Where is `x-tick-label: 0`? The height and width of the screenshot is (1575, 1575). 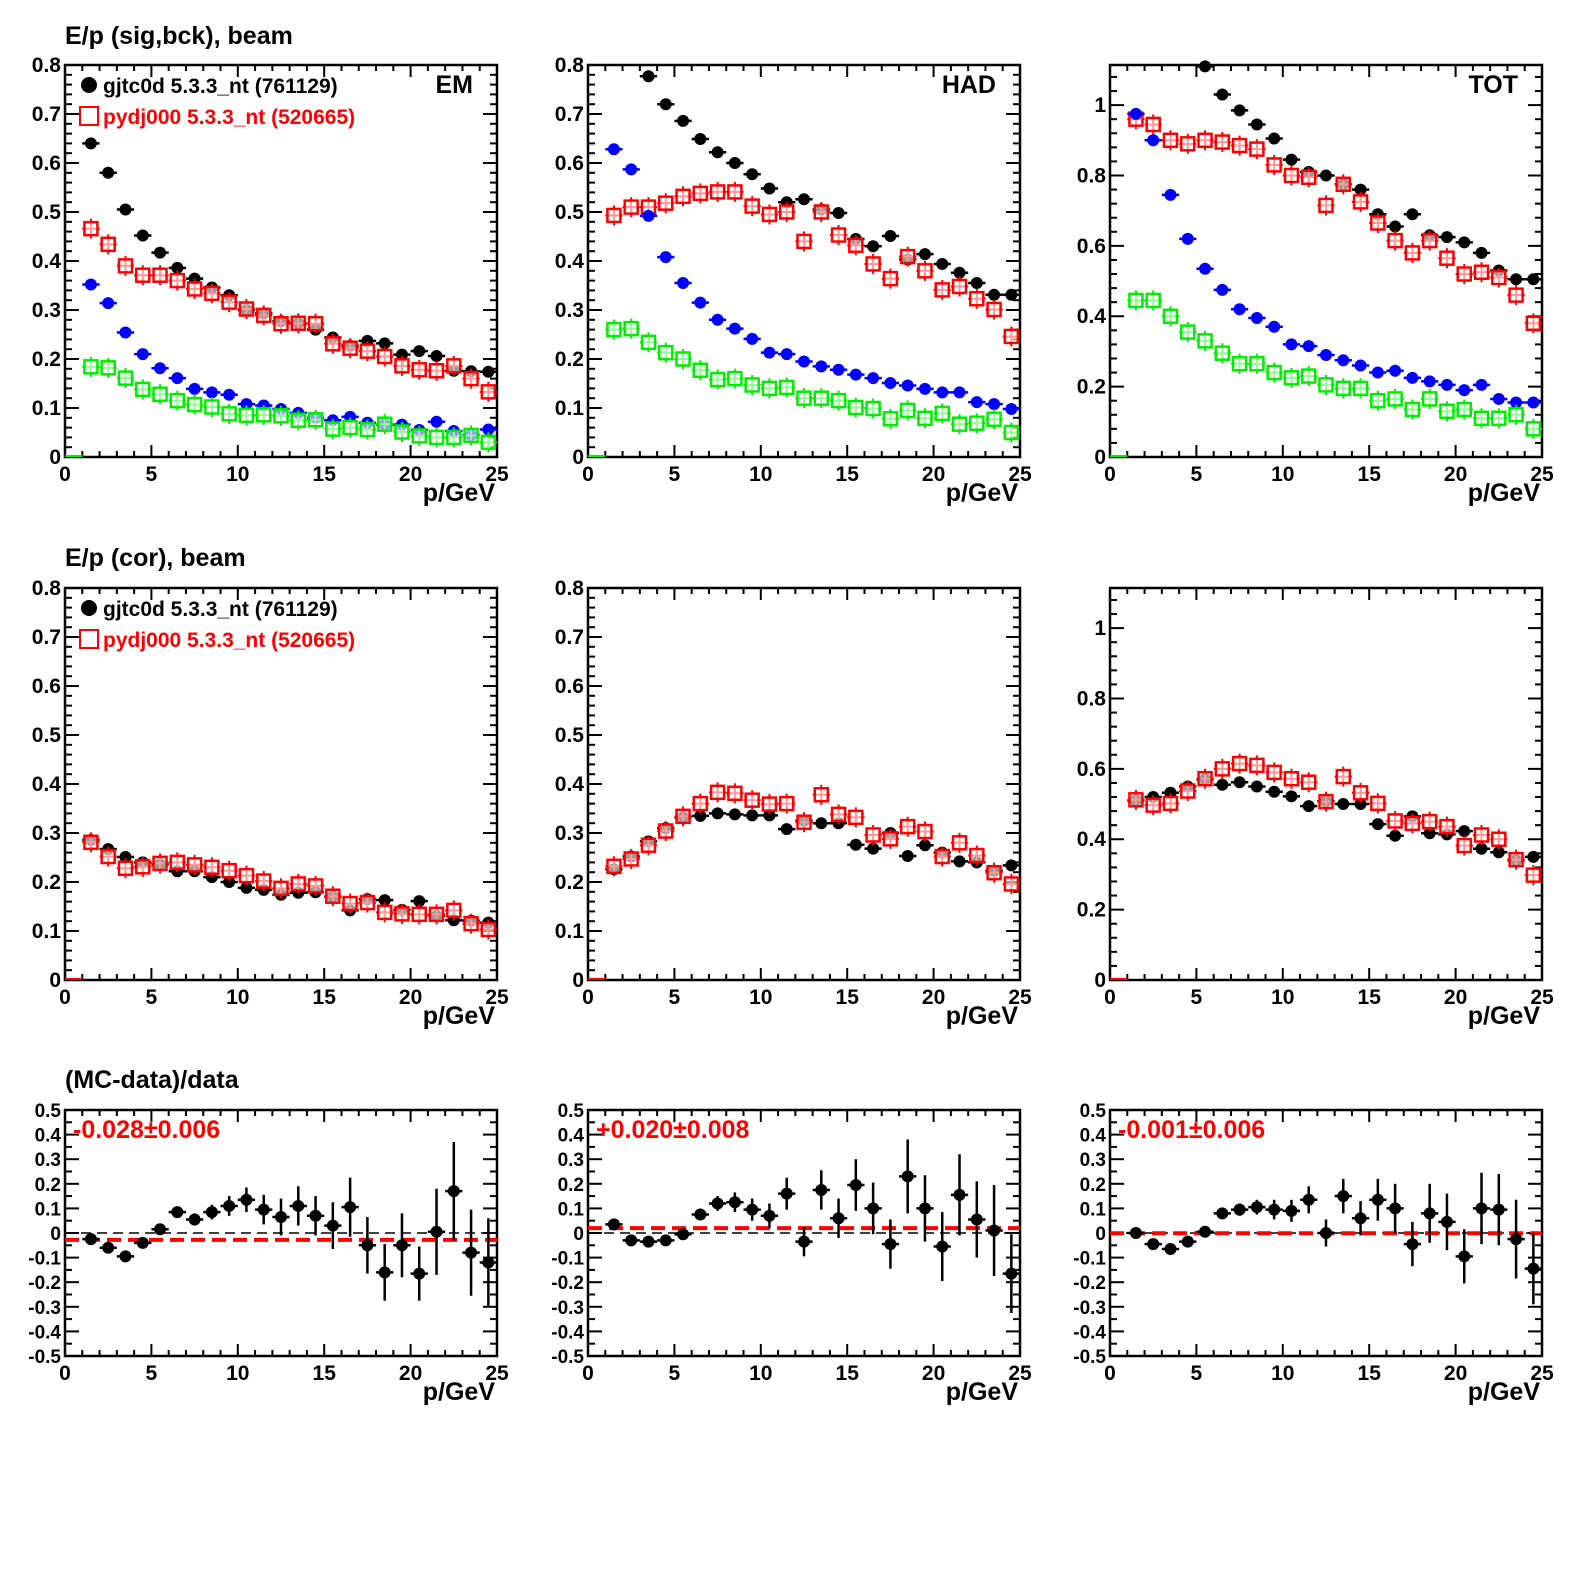
x-tick-label: 0 is located at coordinates (588, 1373).